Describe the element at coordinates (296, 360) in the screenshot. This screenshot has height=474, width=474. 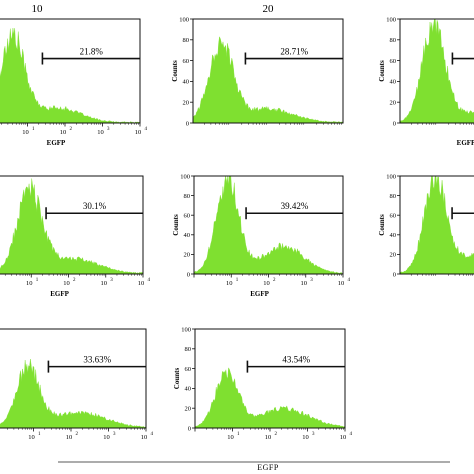
I see `gate-percentage: 43.54%` at that location.